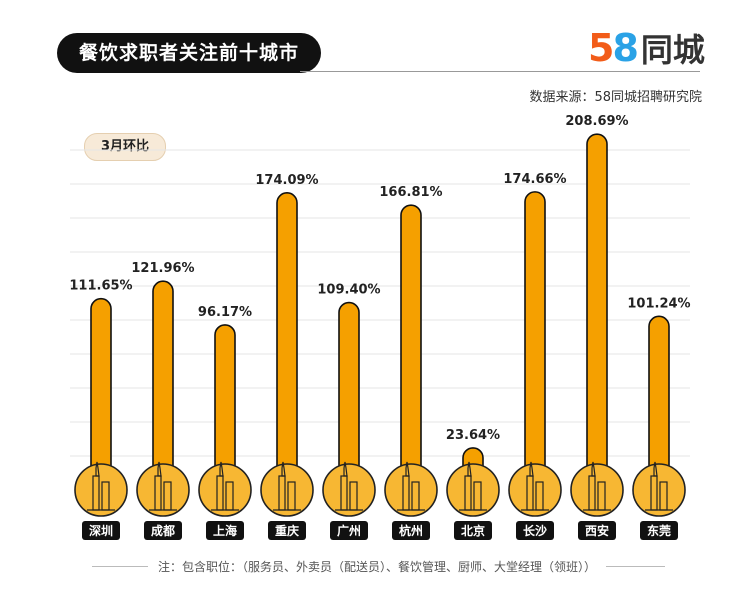 This screenshot has height=600, width=754. I want to click on city-label-4: 广州, so click(349, 530).